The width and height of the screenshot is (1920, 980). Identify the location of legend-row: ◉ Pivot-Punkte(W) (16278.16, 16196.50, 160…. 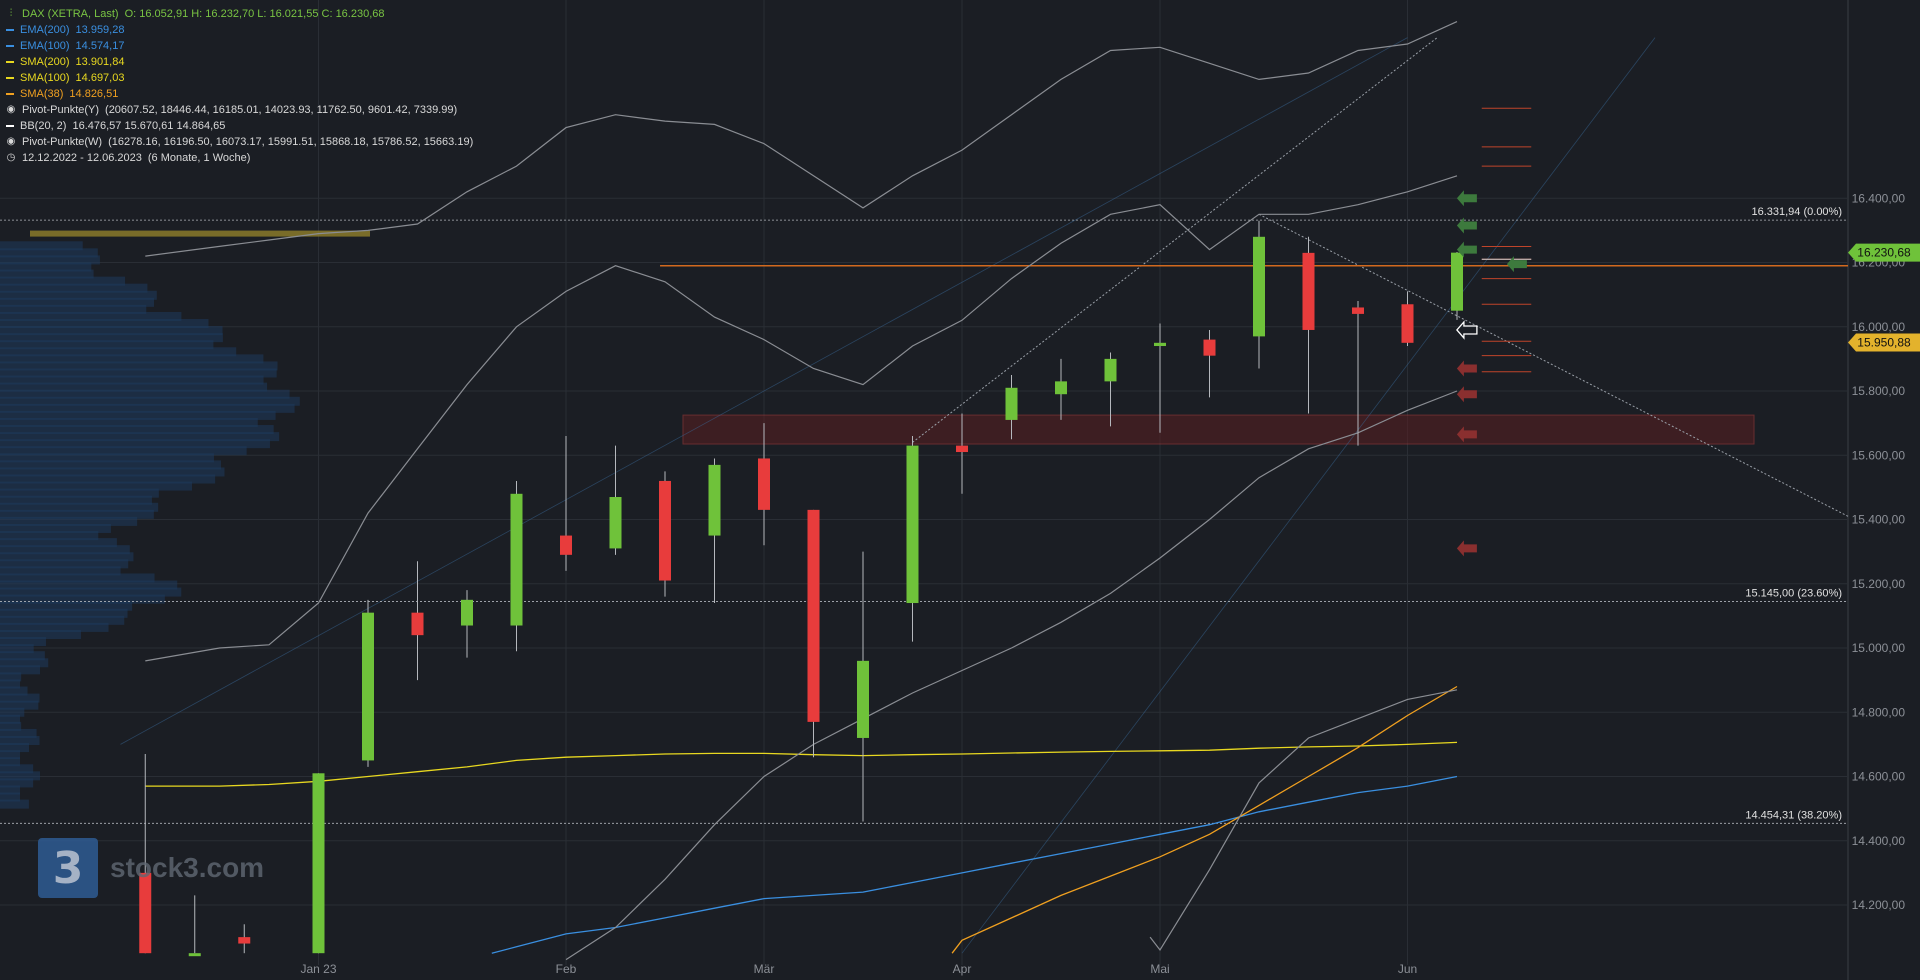
(240, 142).